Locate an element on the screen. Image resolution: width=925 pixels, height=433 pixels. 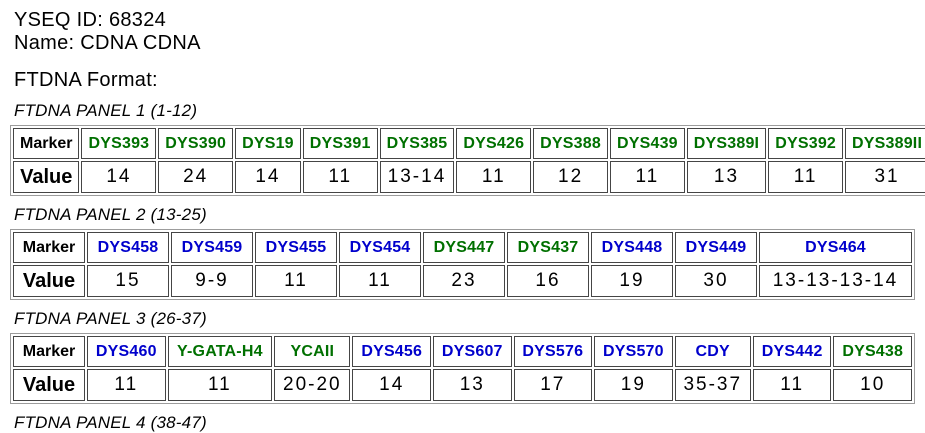
marker-value-cell: 24 is located at coordinates (196, 177).